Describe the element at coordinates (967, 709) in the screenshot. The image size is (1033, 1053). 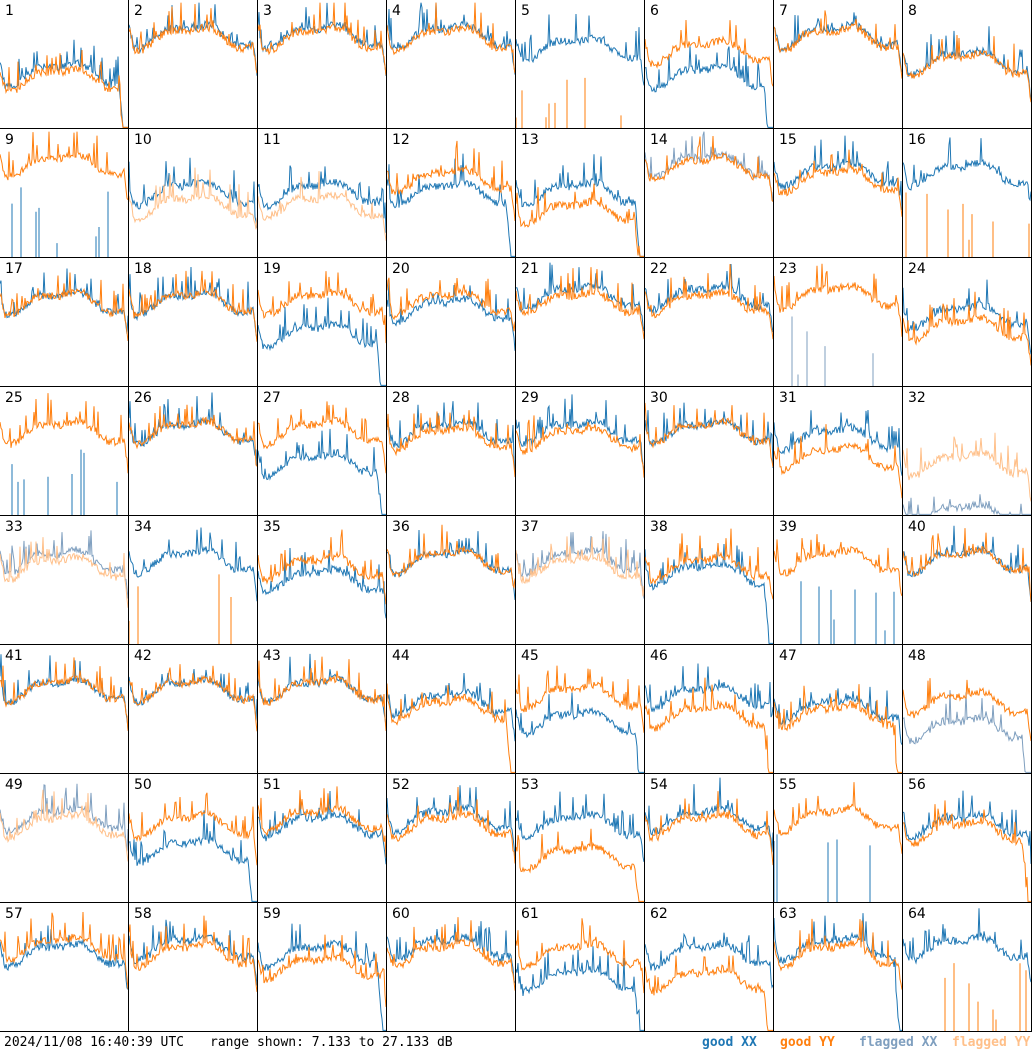
I see `panel-48: 48` at that location.